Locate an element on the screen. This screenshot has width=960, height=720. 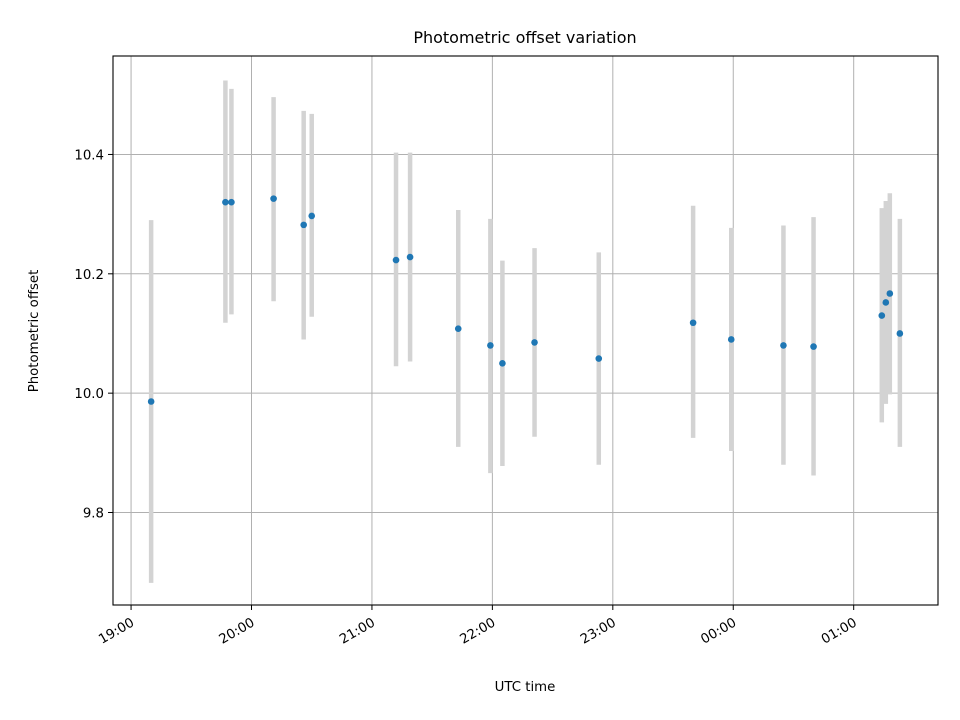
y-tick-label: 10.2 is located at coordinates (89, 275).